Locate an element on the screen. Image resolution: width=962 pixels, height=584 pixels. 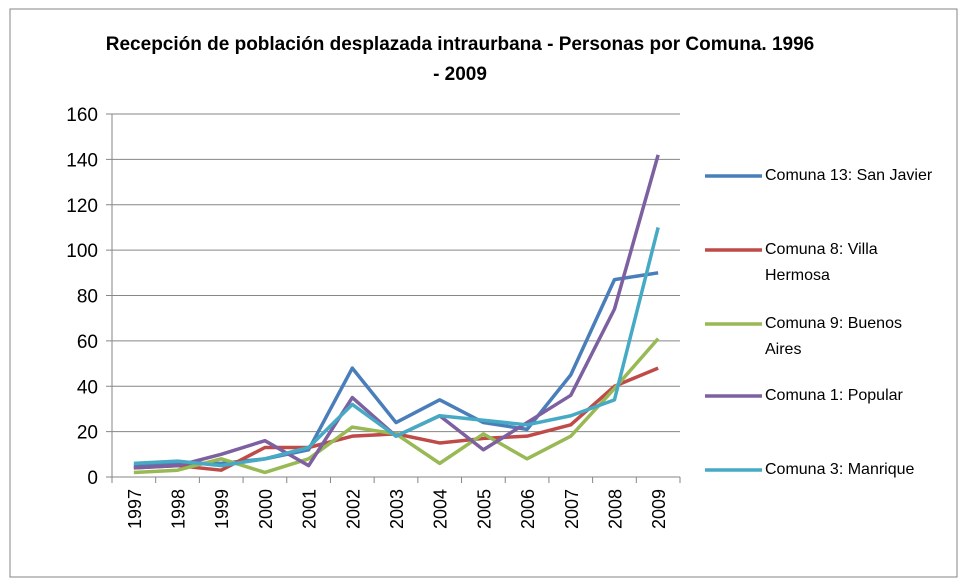
x-tick-label: 2003 is located at coordinates (397, 509).